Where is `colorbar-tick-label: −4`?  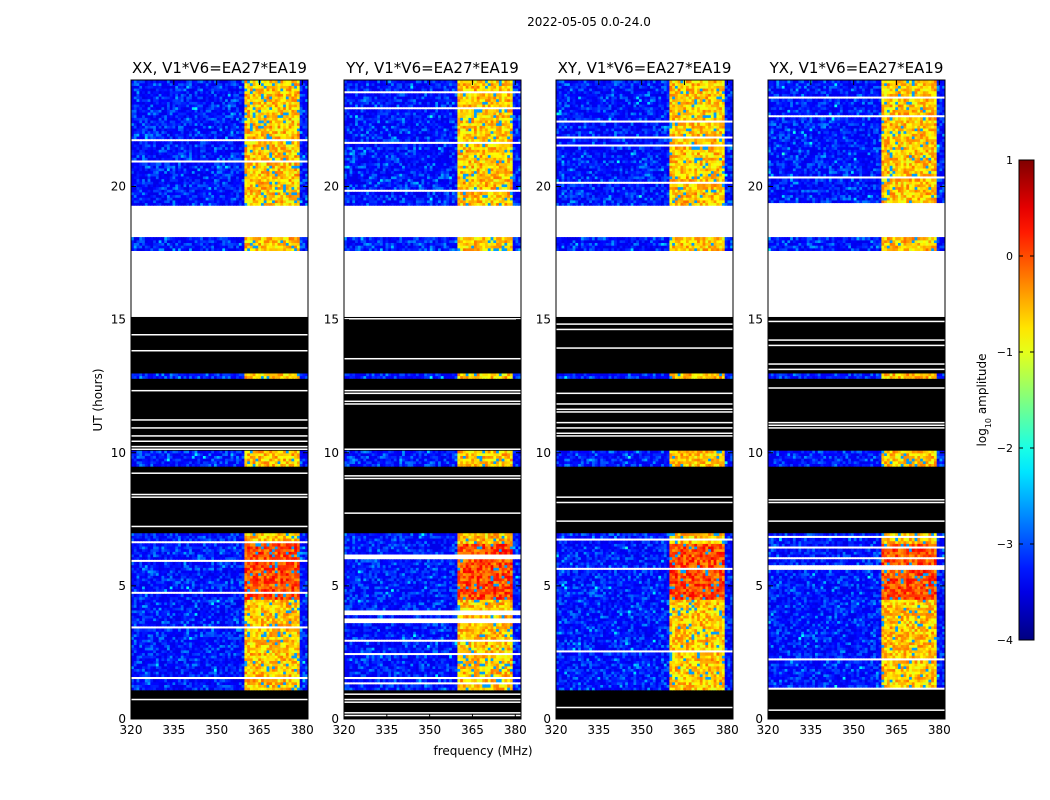
colorbar-tick-label: −4 is located at coordinates (1005, 640).